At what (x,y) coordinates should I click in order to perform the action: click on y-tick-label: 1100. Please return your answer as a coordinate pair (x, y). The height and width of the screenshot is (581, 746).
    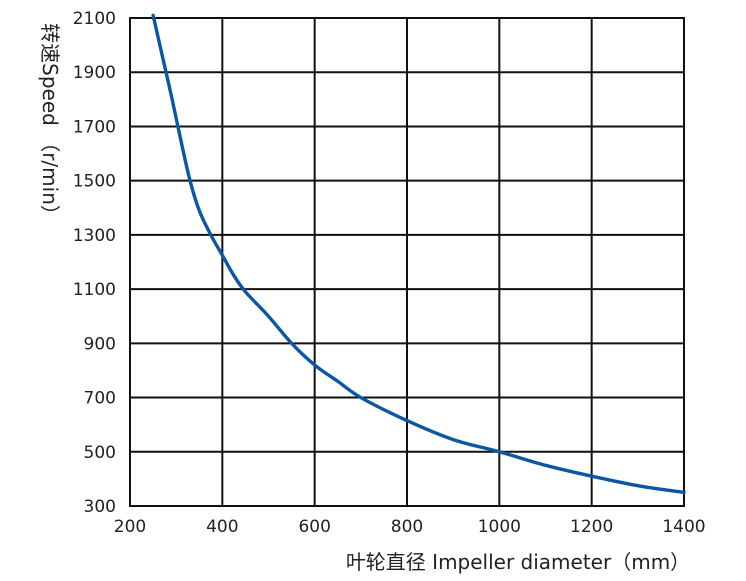
    Looking at the image, I should click on (94, 290).